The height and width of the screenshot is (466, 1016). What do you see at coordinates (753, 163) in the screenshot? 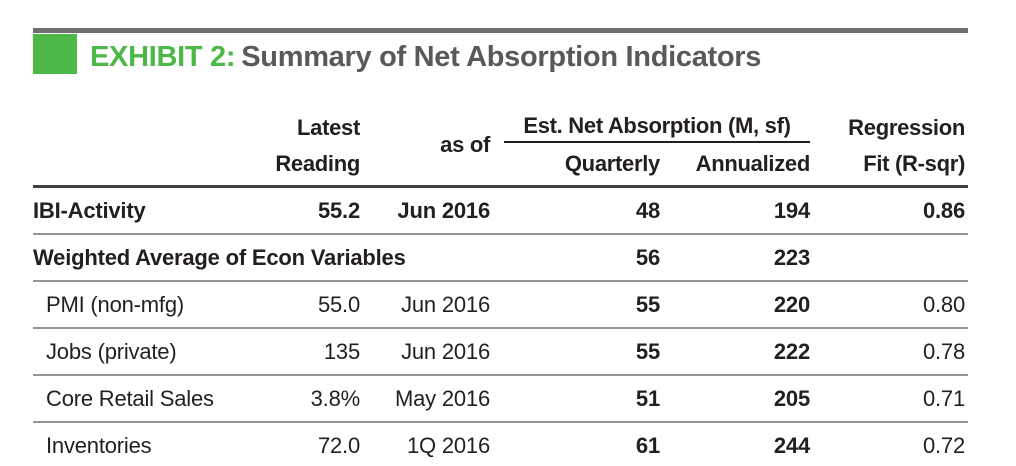
I see `col-header-annualized: Annualized` at bounding box center [753, 163].